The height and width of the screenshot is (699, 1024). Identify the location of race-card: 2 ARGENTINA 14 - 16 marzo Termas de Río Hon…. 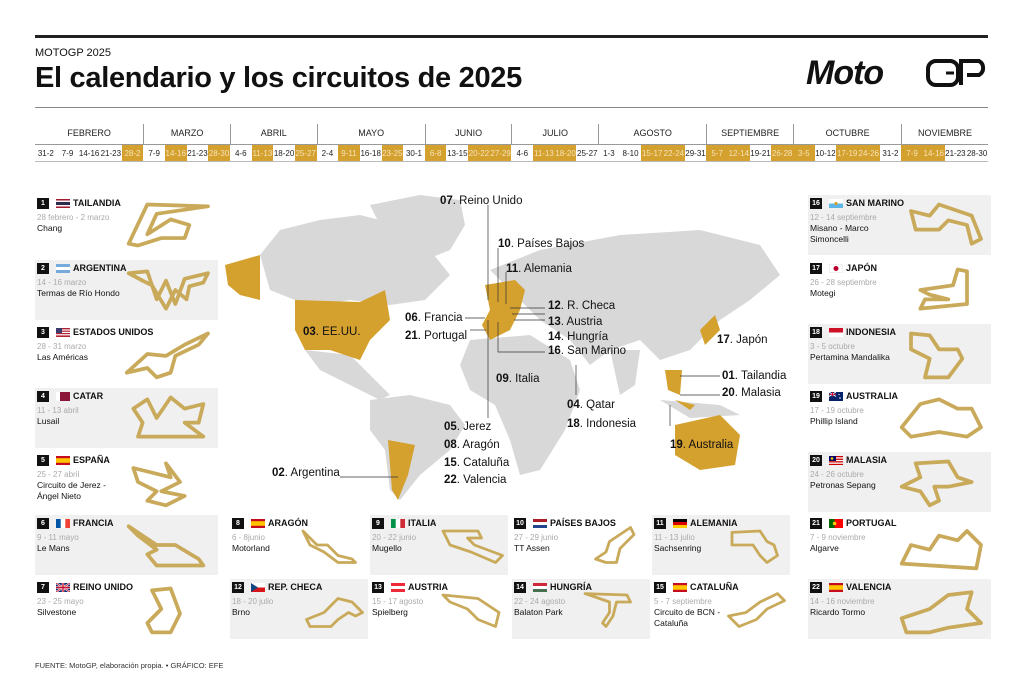
(126, 290).